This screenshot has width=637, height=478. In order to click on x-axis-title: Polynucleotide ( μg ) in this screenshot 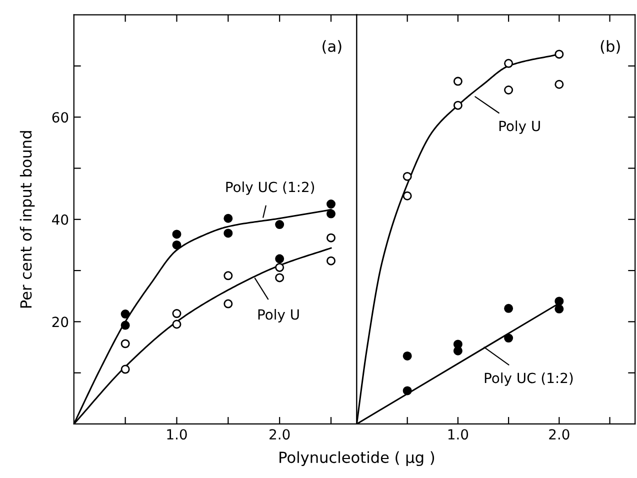, I will do `click(357, 458)`.